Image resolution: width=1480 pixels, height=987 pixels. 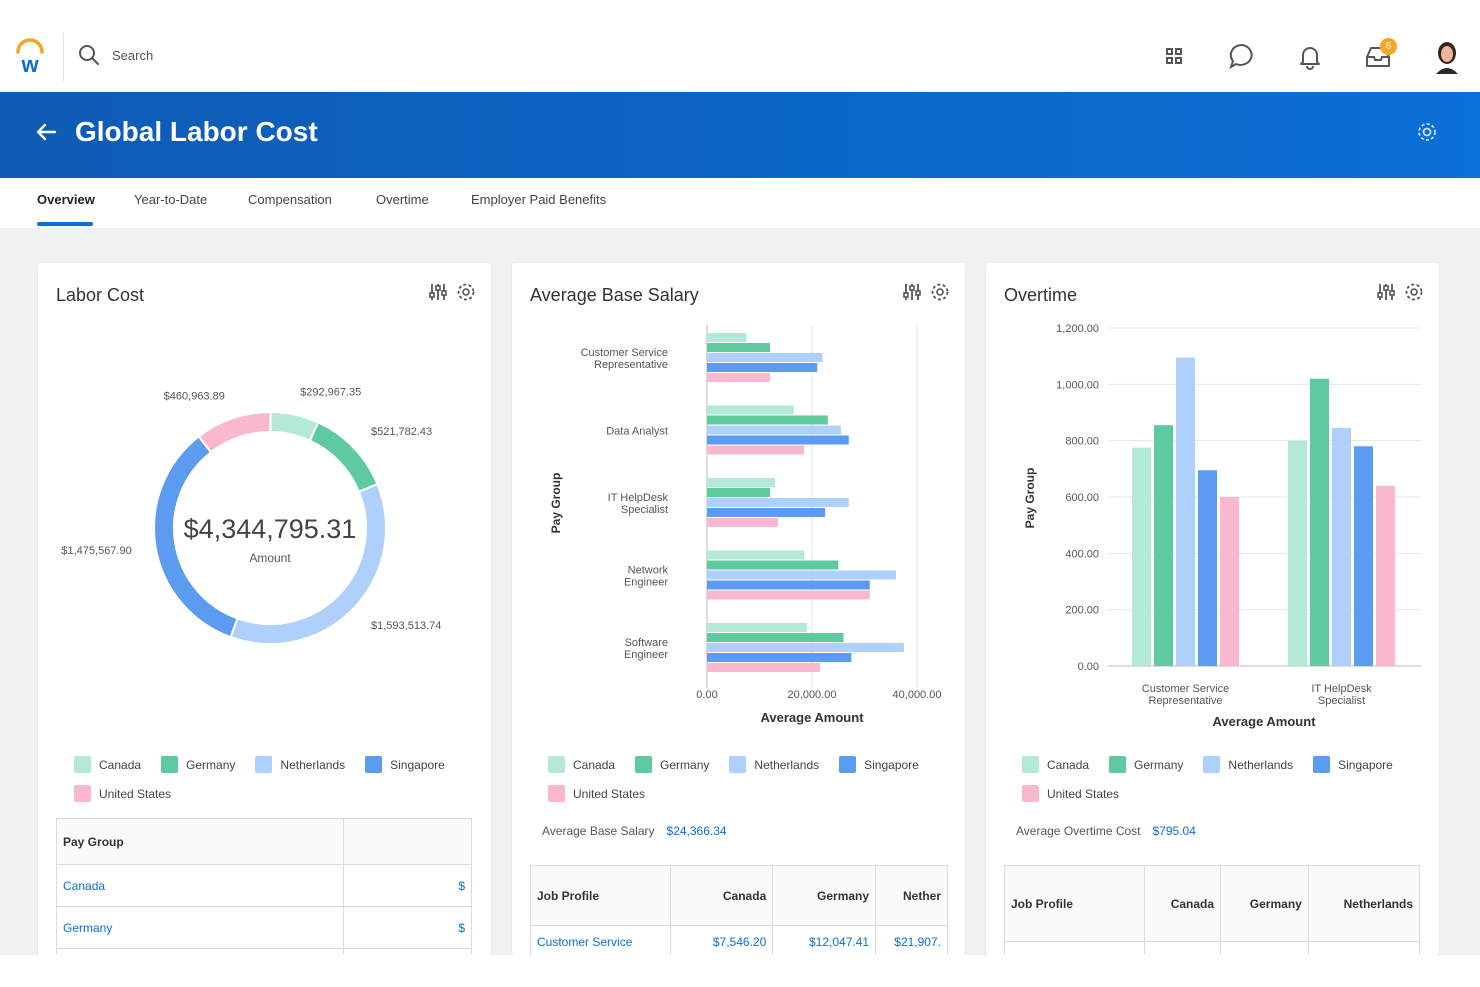 I want to click on table-header: Germany, so click(x=824, y=895).